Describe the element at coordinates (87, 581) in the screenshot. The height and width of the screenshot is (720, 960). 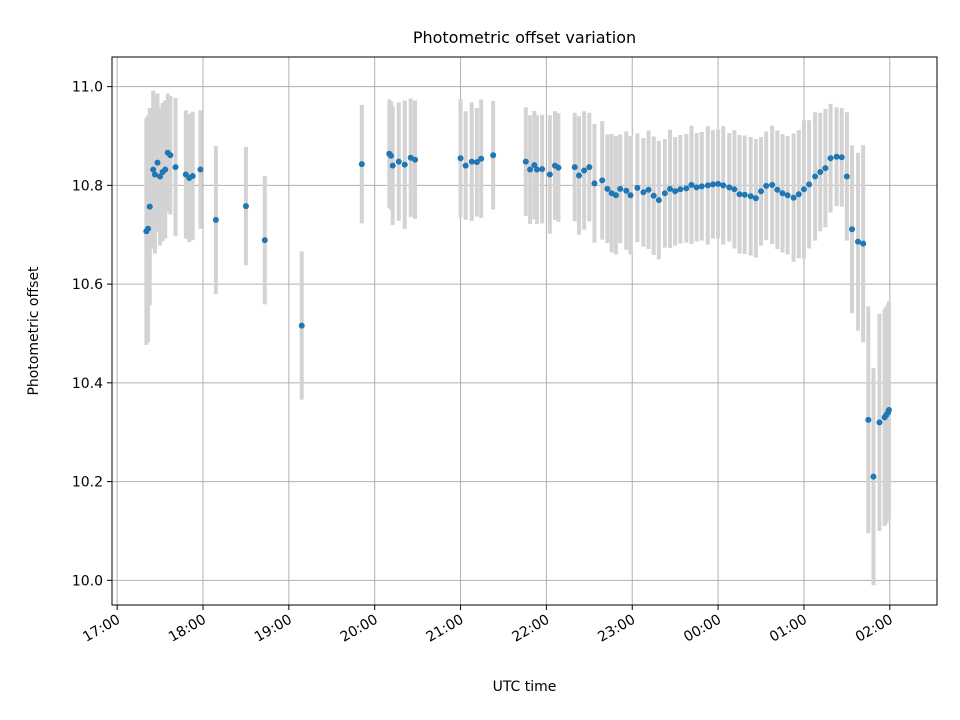
I see `y-tick-label: 10.0` at that location.